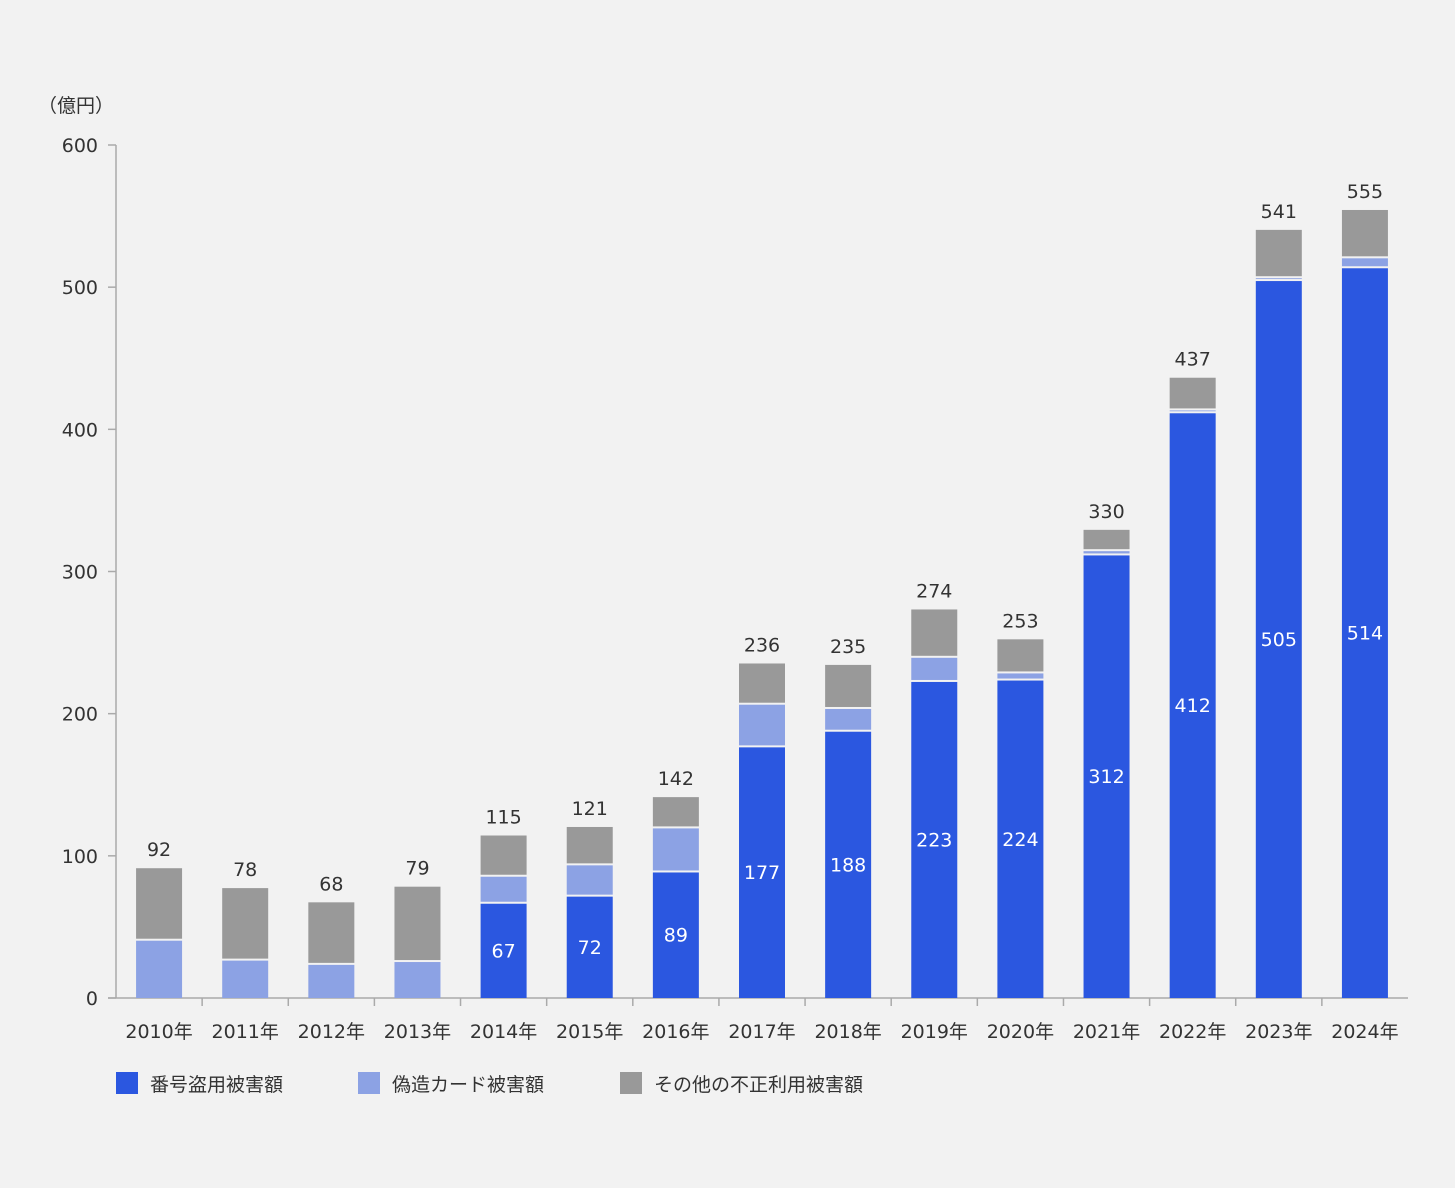  What do you see at coordinates (758, 1085) in the screenshot?
I see `legend-label: その他の不正利用被害額` at bounding box center [758, 1085].